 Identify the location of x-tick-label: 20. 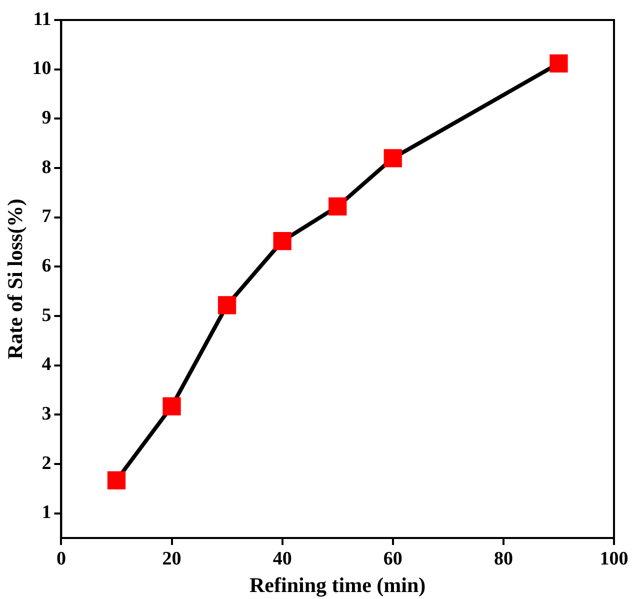
(172, 559).